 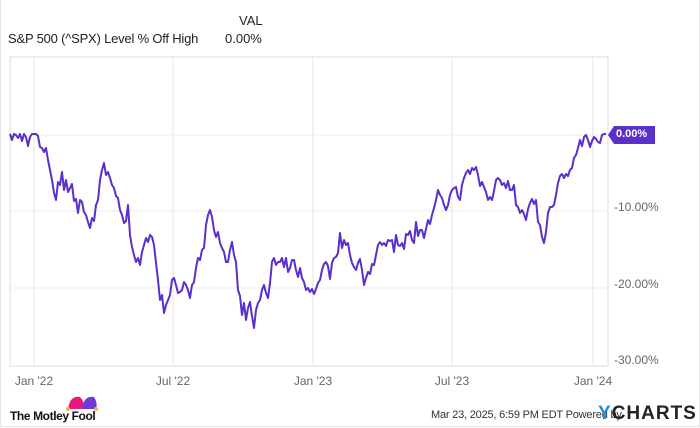 What do you see at coordinates (53, 416) in the screenshot?
I see `motley-fool-logo: The Motley Fool` at bounding box center [53, 416].